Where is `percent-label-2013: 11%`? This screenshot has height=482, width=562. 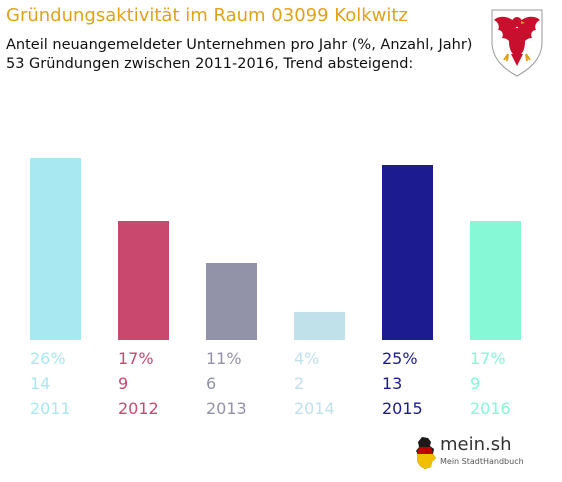 percent-label-2013: 11% is located at coordinates (224, 358).